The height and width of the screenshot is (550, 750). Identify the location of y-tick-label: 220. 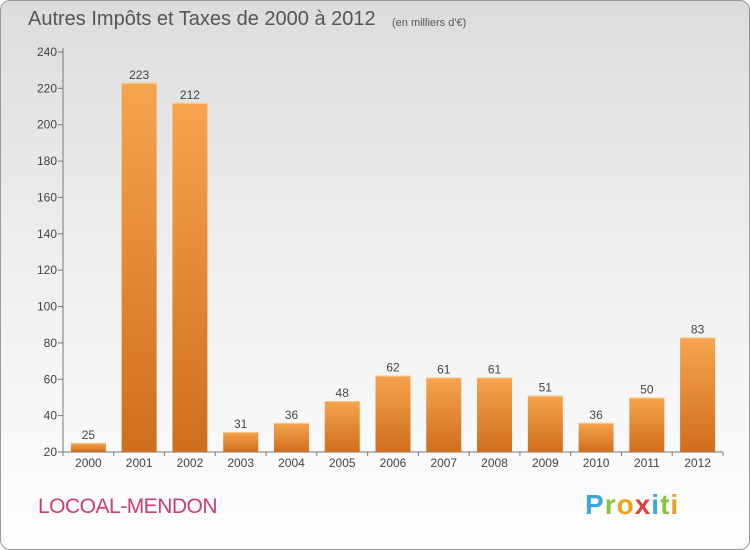
(47, 88).